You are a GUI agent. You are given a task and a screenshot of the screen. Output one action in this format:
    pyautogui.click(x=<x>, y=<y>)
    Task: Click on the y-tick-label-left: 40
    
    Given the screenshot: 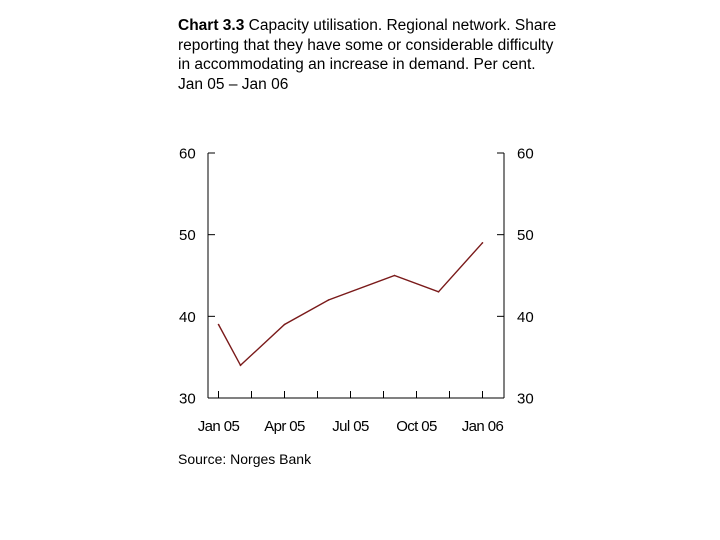 What is the action you would take?
    pyautogui.click(x=187, y=317)
    